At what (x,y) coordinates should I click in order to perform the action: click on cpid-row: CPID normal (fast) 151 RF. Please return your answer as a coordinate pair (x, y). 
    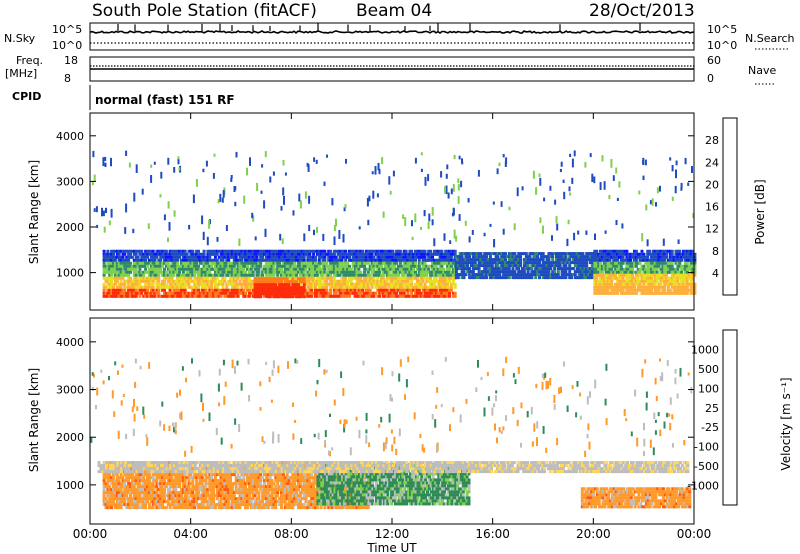
    Looking at the image, I should click on (123, 97).